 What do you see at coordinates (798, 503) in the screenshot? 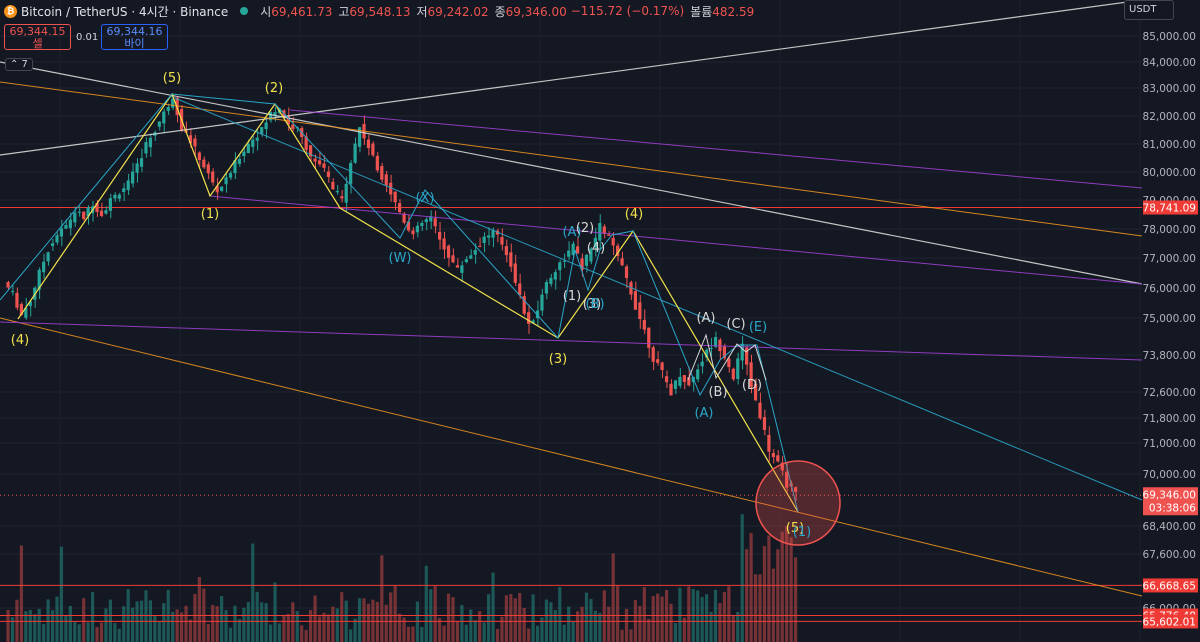
I see `target-zone-circle` at bounding box center [798, 503].